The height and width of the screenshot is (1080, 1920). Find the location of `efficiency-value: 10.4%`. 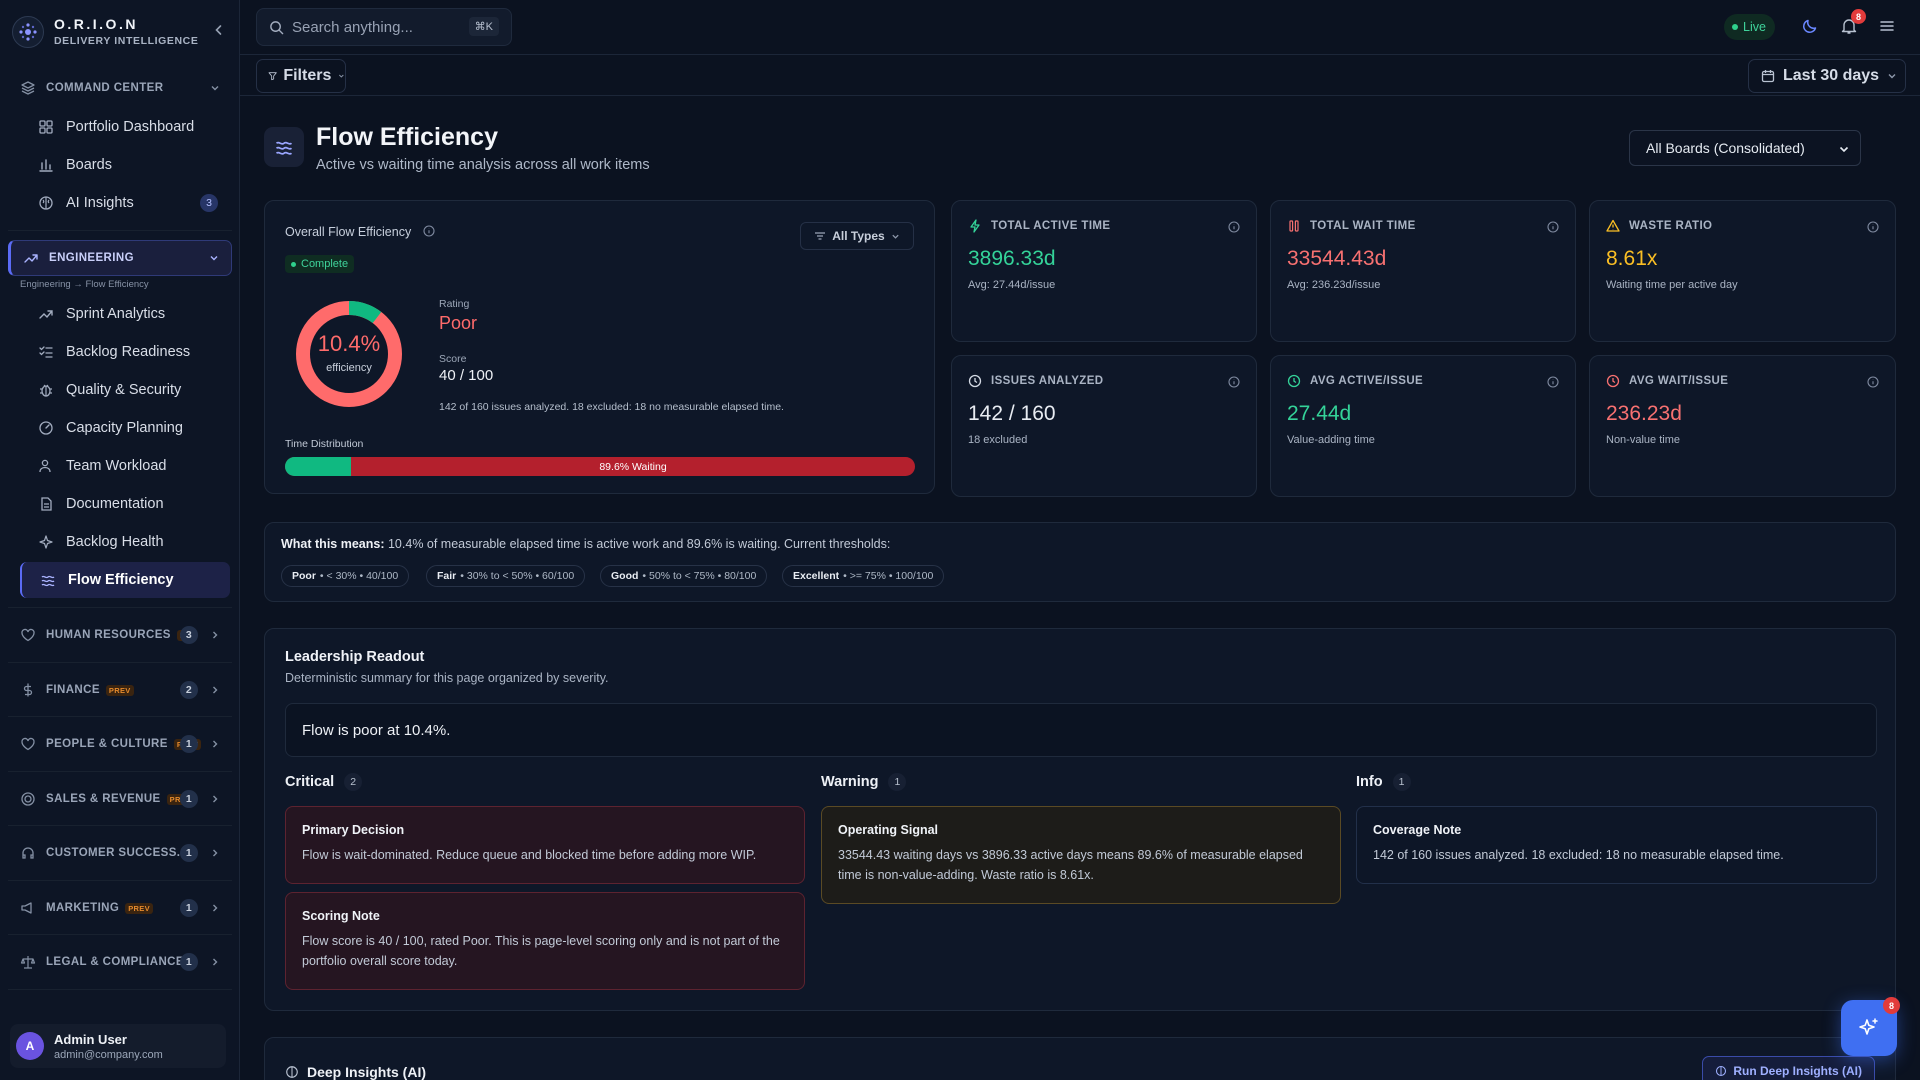

efficiency-value: 10.4% is located at coordinates (349, 343).